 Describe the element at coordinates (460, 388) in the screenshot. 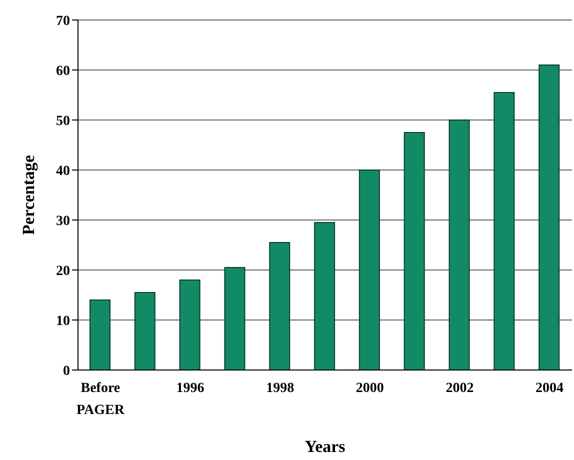

I see `x-tick-label: 2002` at that location.